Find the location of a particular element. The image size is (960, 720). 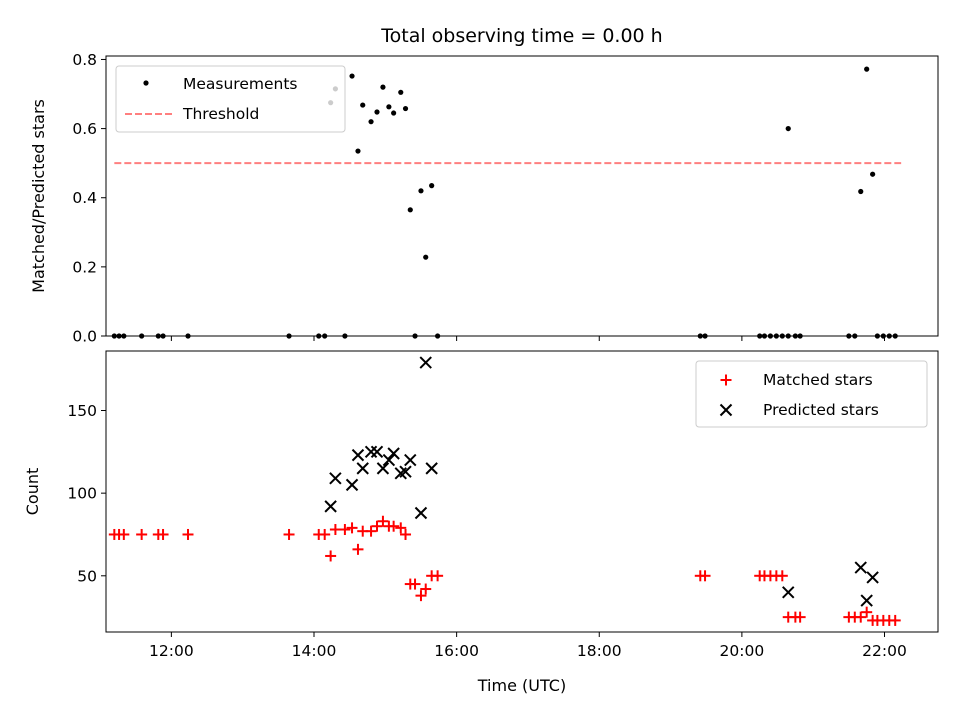

predicted-point-6-b is located at coordinates (377, 452).